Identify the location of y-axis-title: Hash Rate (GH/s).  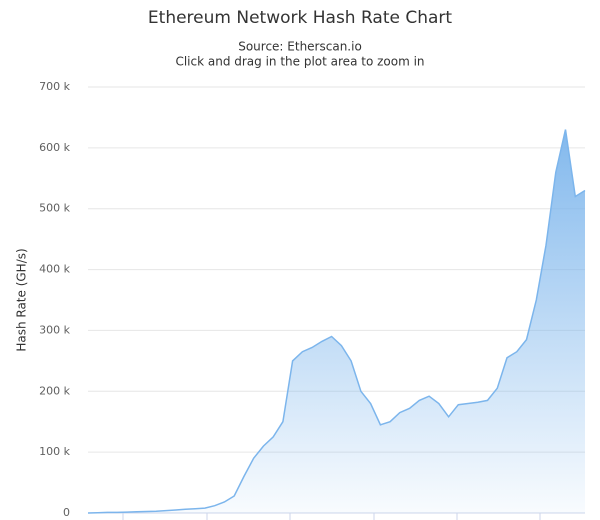
(22, 299).